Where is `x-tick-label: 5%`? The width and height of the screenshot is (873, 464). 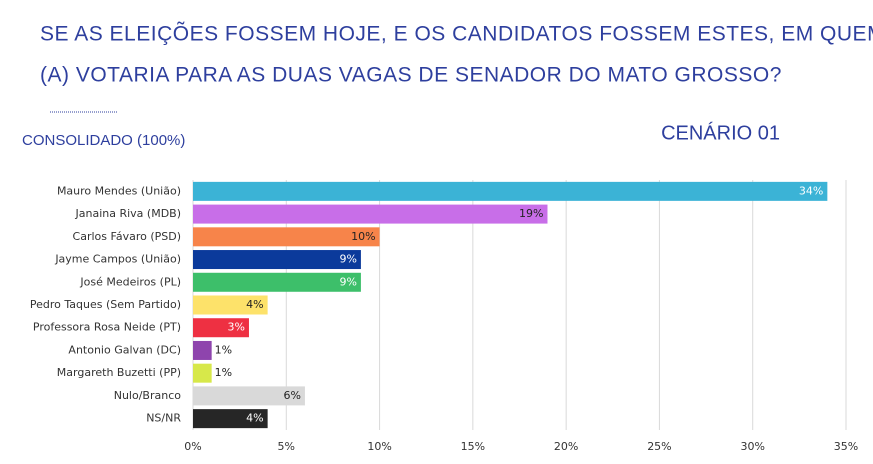
x-tick-label: 5% is located at coordinates (286, 446).